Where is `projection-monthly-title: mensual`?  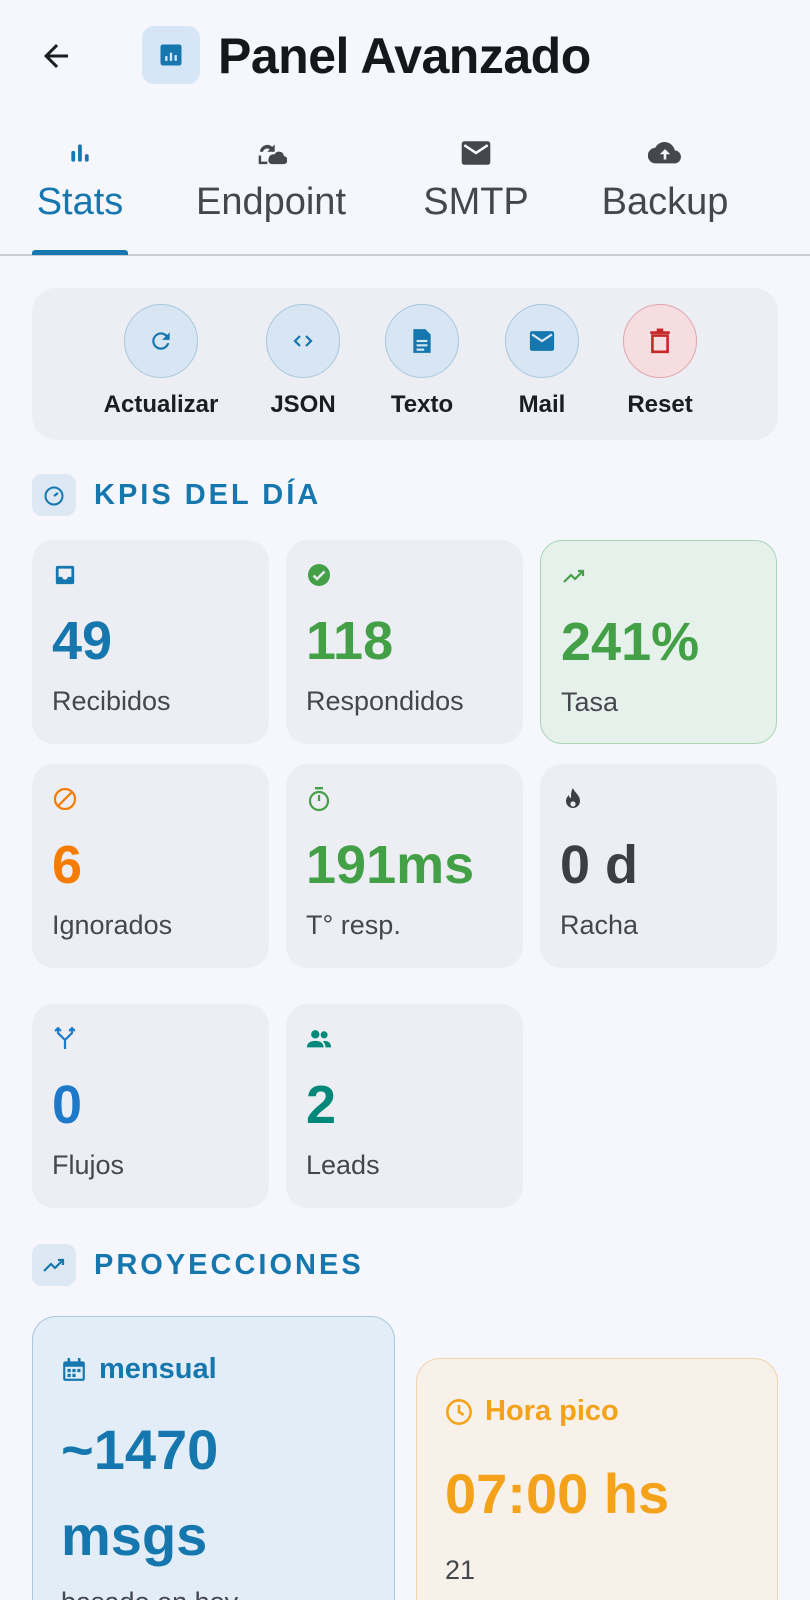
projection-monthly-title: mensual is located at coordinates (158, 1369).